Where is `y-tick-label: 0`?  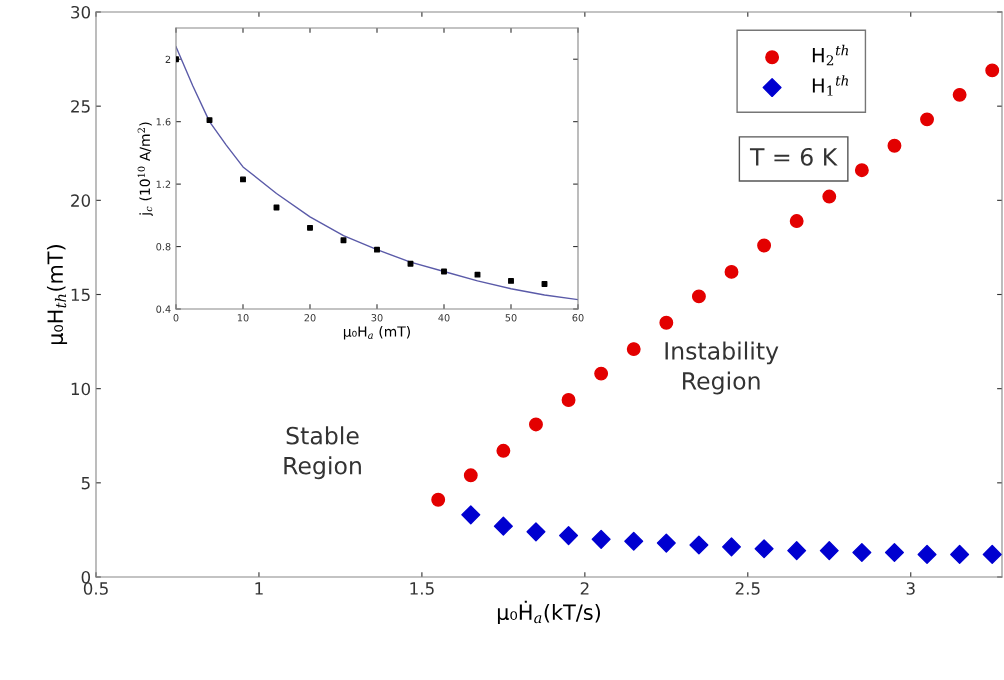 y-tick-label: 0 is located at coordinates (86, 577).